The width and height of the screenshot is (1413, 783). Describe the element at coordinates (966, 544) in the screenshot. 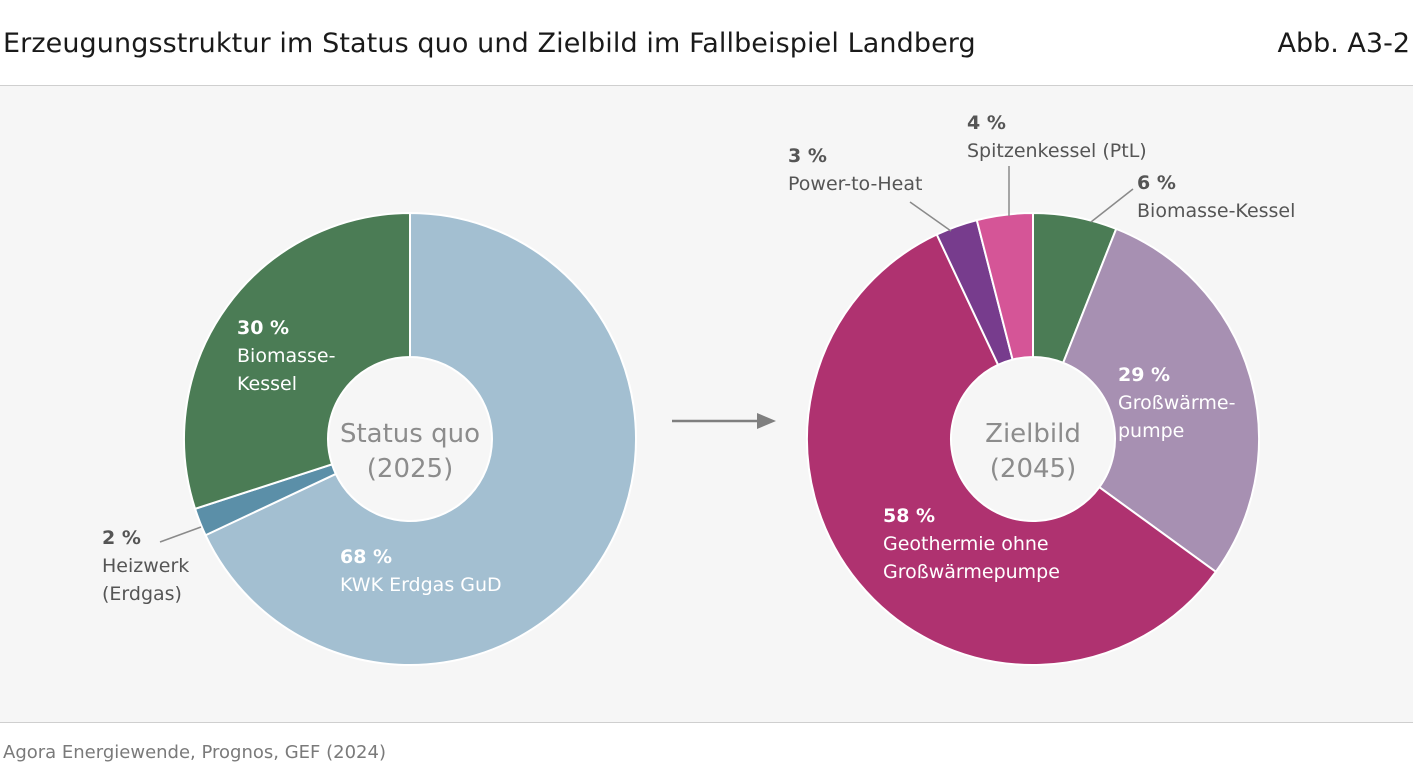

I see `chart2-label-geothermie-line-1: Geothermie ohne` at that location.